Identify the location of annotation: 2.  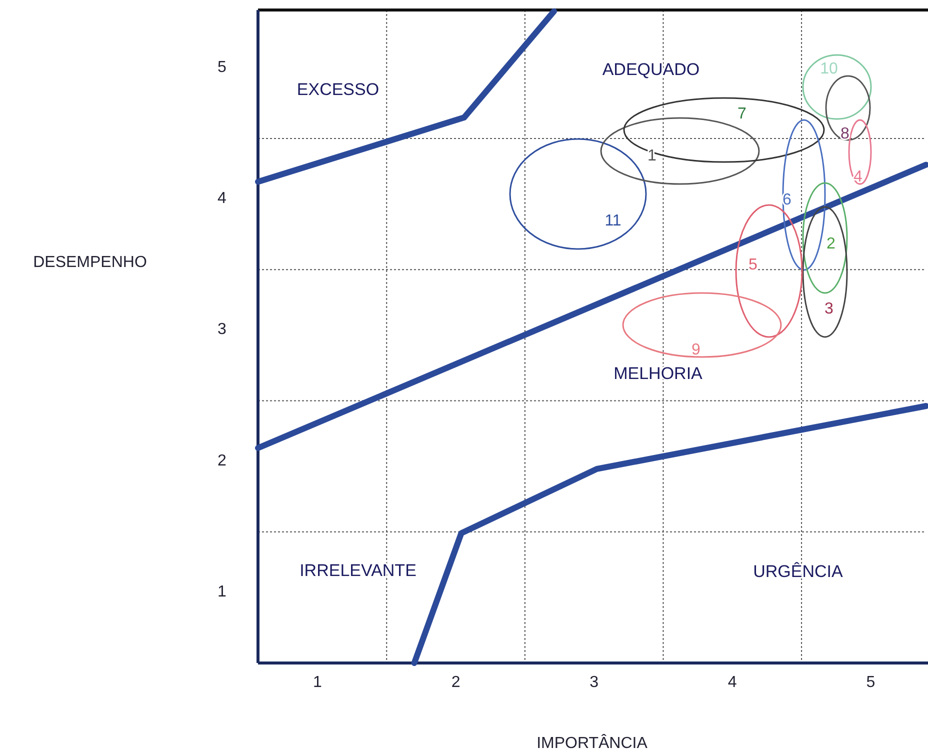
(831, 244).